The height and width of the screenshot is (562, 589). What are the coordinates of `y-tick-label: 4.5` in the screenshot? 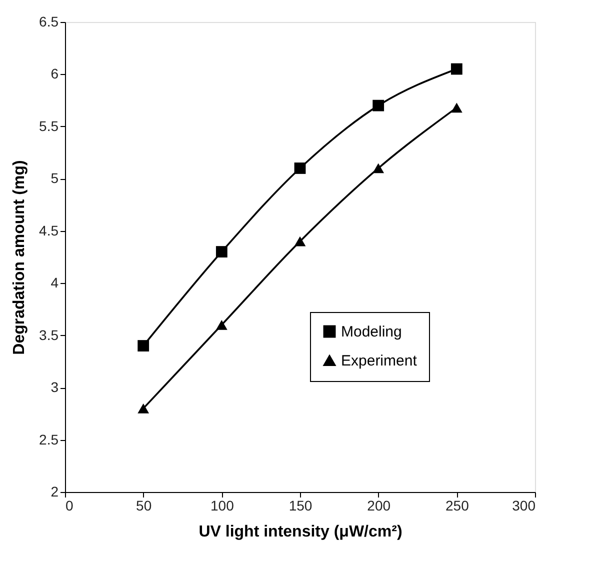 It's located at (49, 230).